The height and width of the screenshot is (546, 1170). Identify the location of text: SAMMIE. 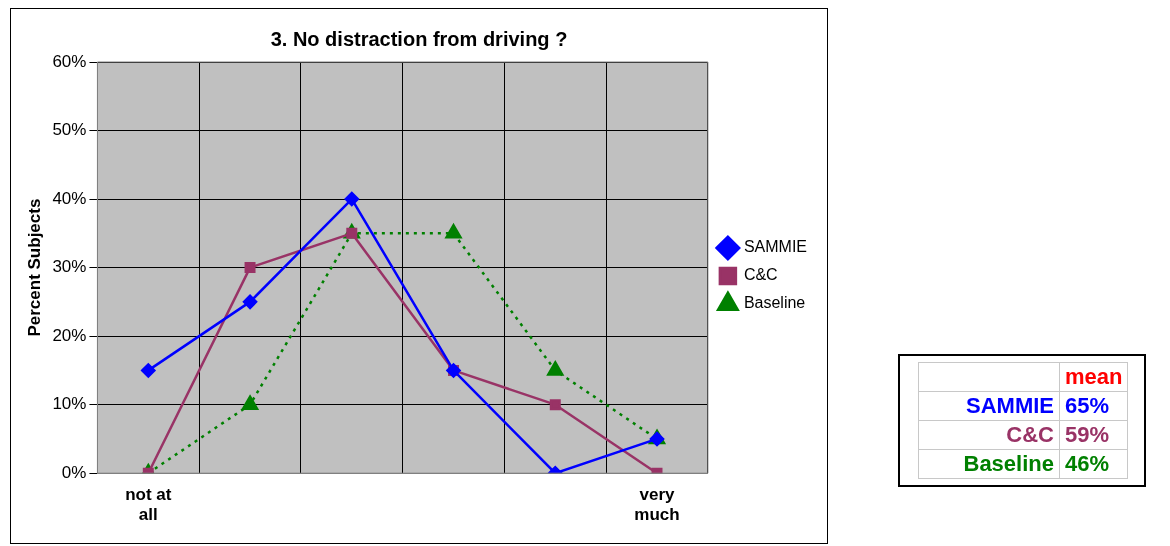
(989, 406).